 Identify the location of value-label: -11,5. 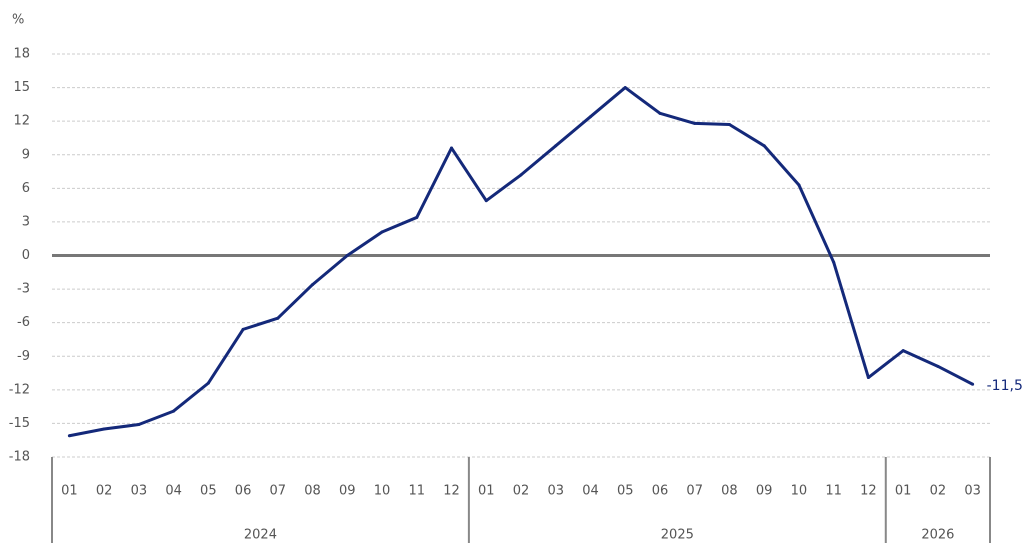
(1005, 386).